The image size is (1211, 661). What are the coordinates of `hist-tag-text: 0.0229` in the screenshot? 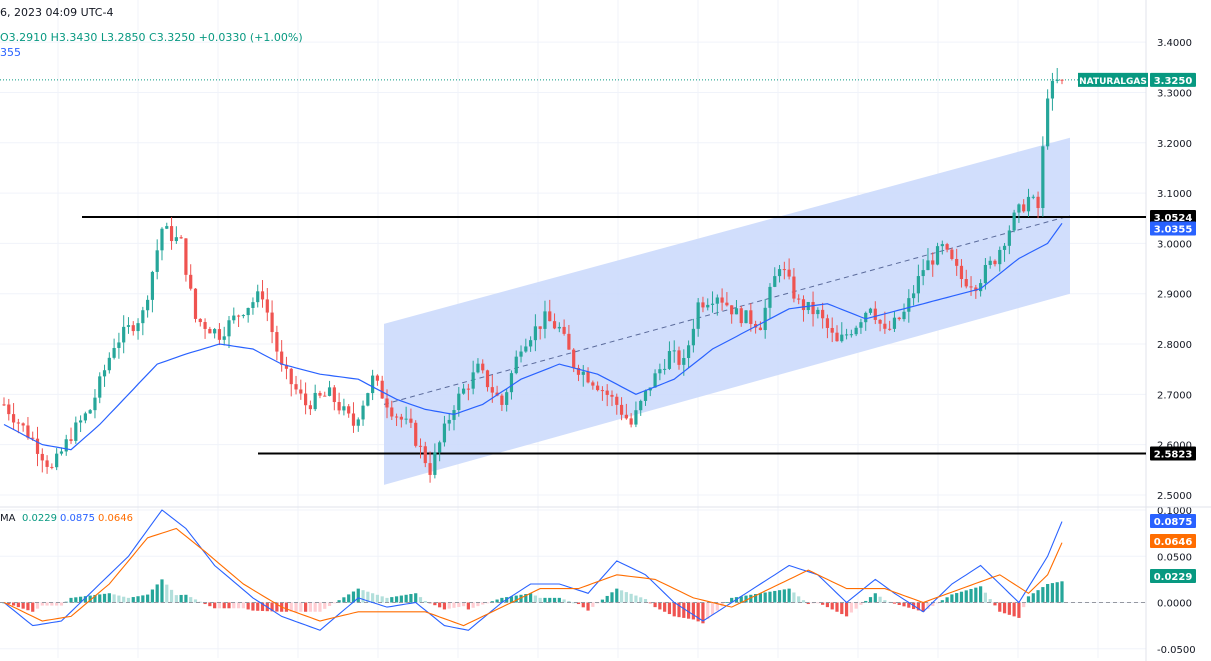 It's located at (1173, 577).